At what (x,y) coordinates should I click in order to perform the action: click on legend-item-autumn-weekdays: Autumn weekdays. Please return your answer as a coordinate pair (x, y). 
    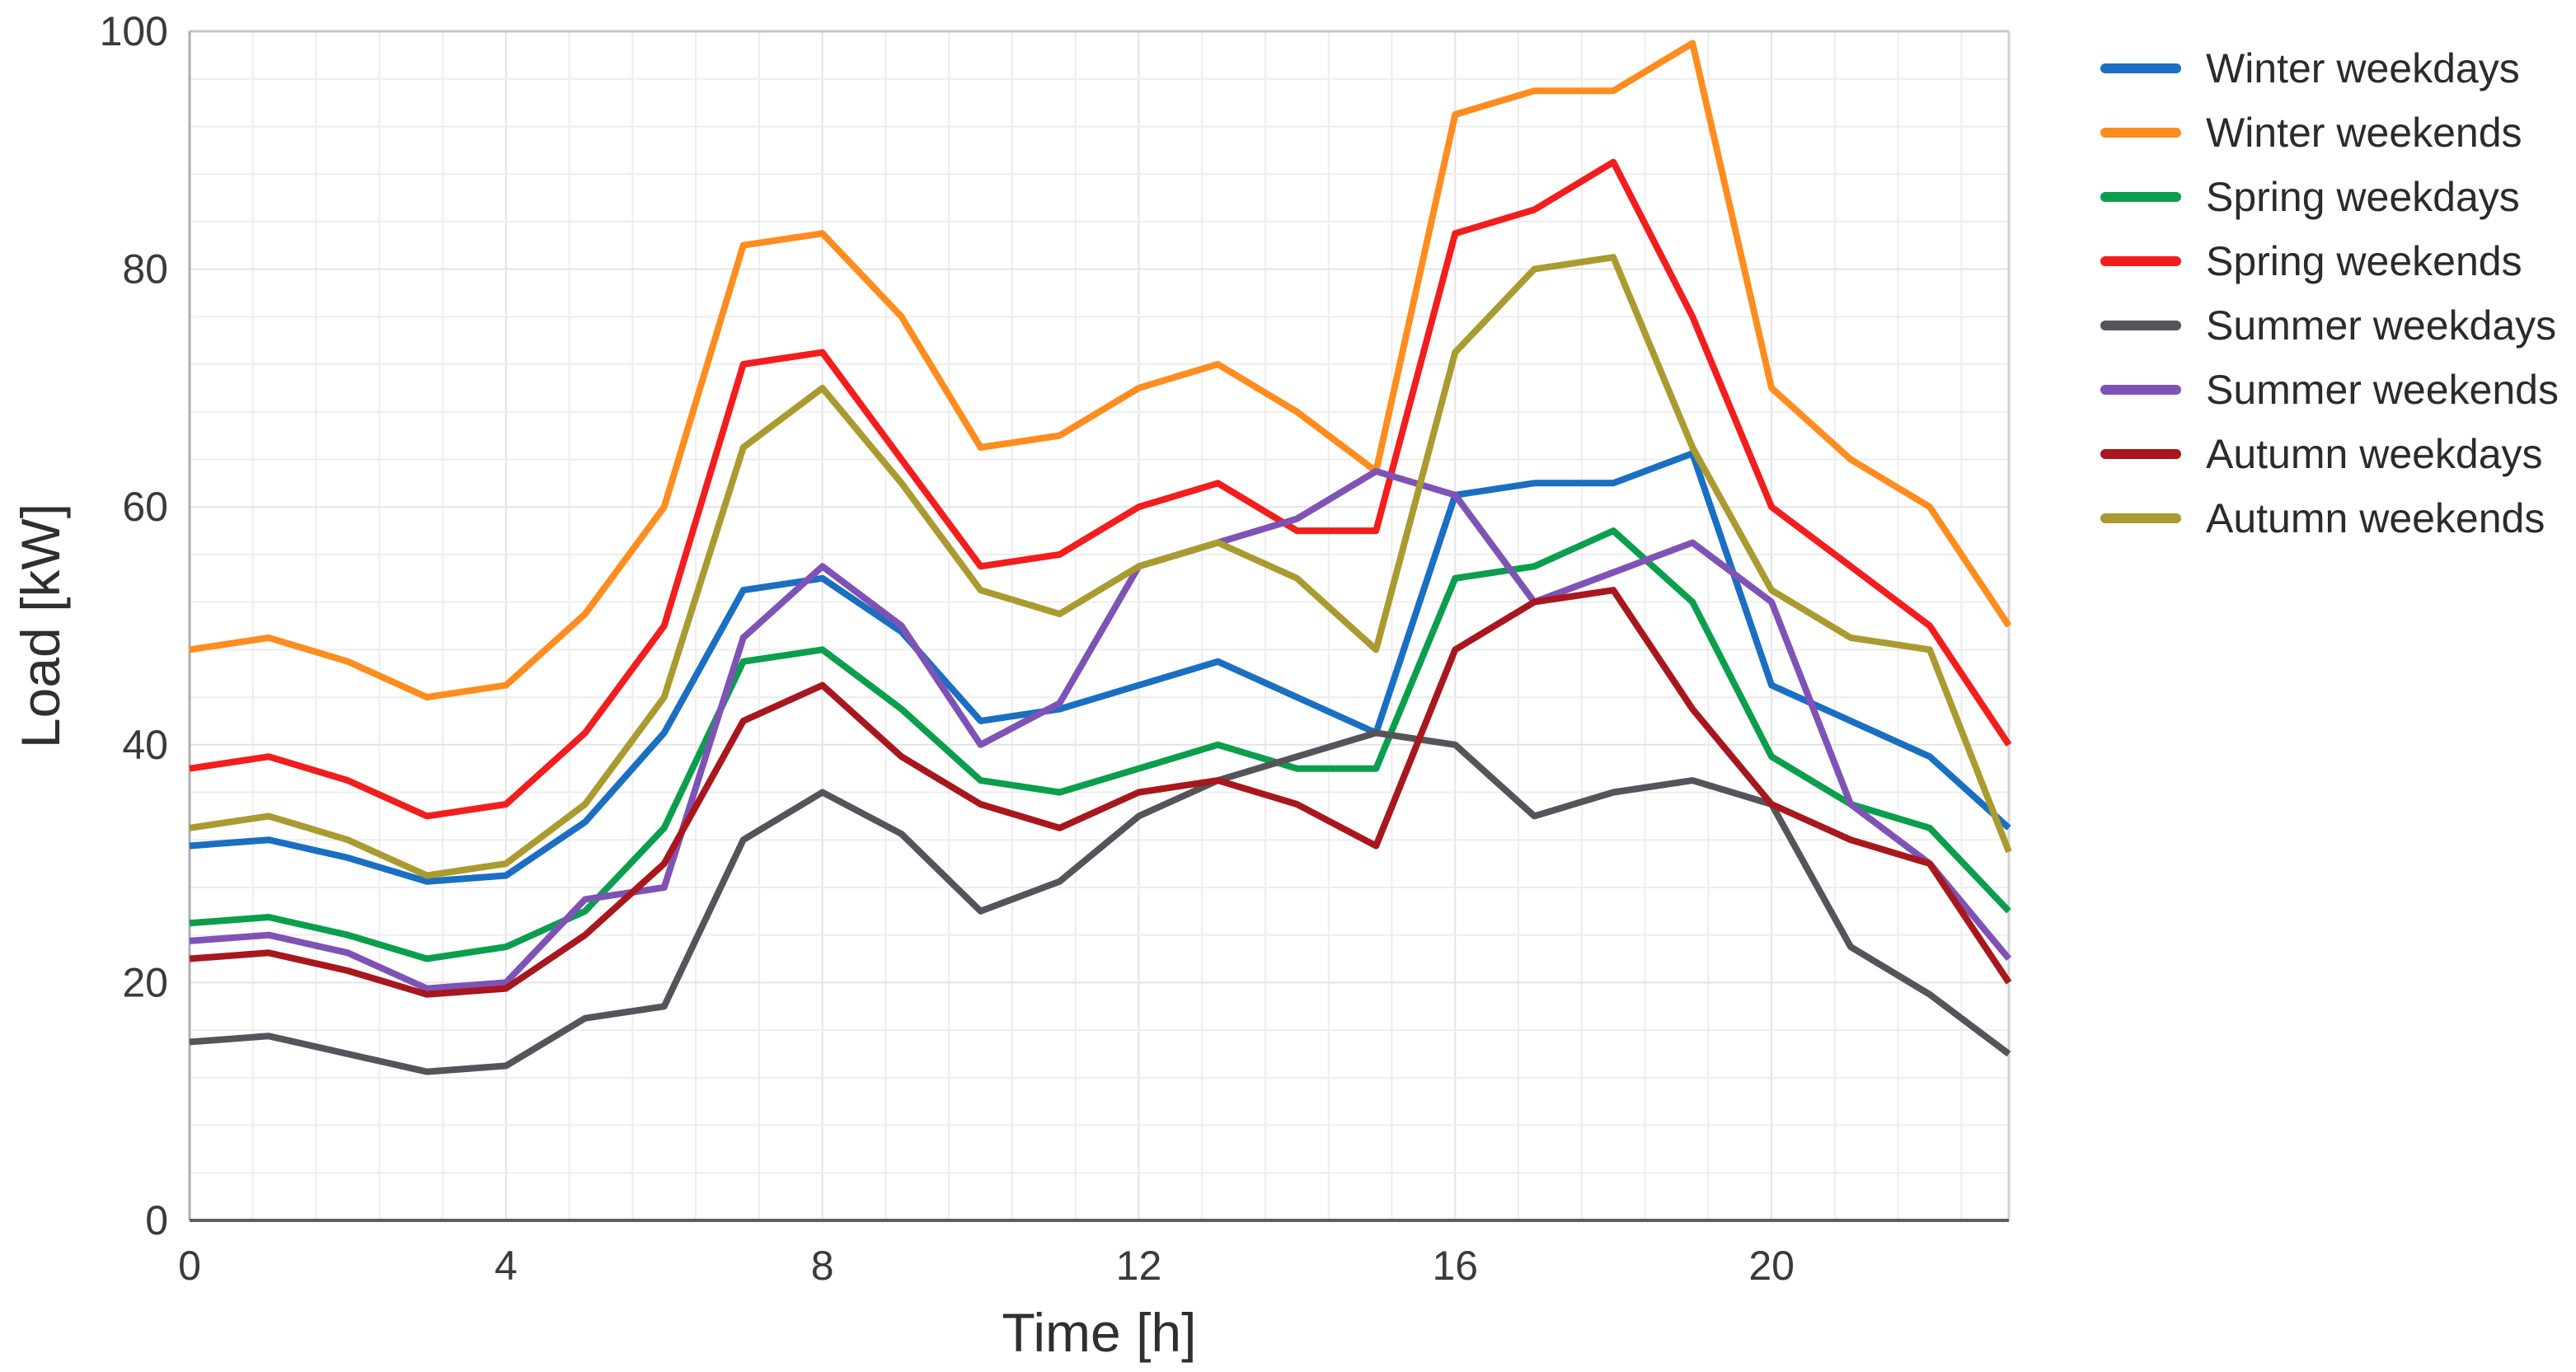
    Looking at the image, I should click on (2329, 454).